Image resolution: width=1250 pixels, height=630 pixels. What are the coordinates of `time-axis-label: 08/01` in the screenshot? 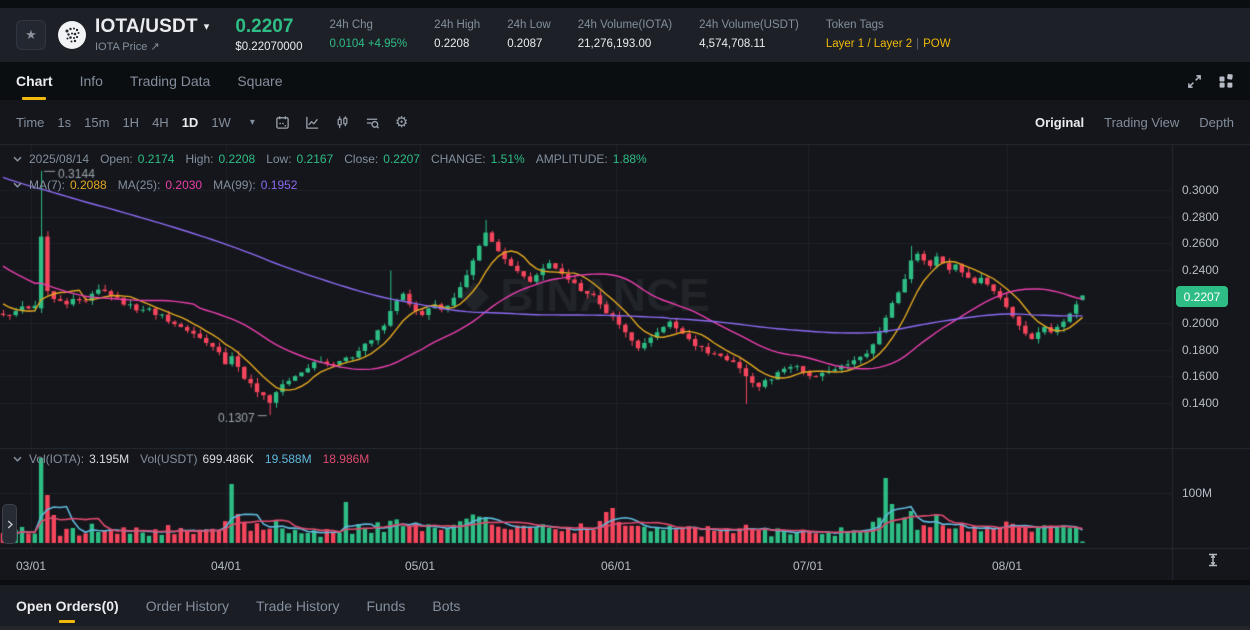 It's located at (1007, 566).